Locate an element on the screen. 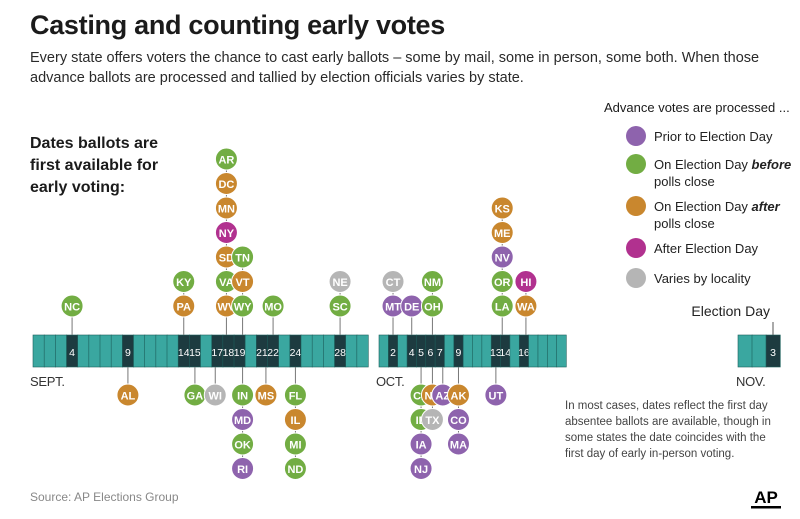  timeline-day-label: 5 is located at coordinates (421, 353).